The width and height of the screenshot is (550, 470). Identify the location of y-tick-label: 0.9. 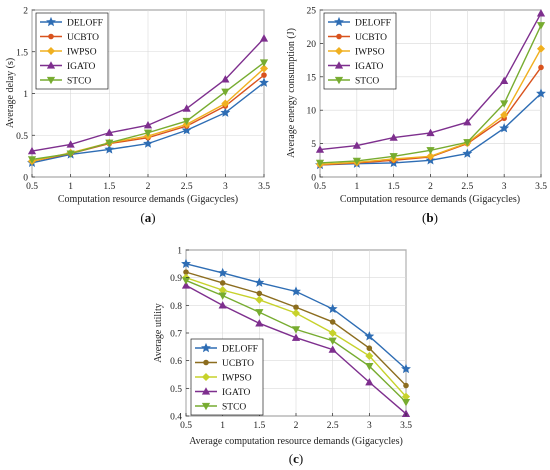
(176, 279).